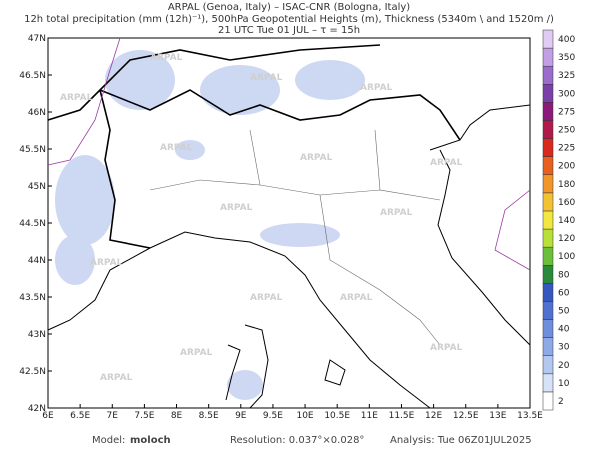 This screenshot has width=600, height=454. I want to click on x-tick-label: 8E, so click(177, 416).